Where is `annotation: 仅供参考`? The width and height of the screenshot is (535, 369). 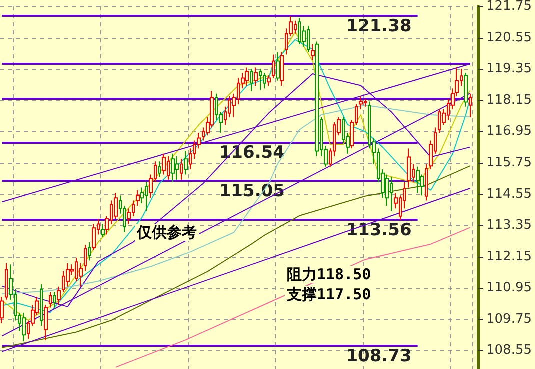 annotation: 仅供参考 is located at coordinates (166, 233).